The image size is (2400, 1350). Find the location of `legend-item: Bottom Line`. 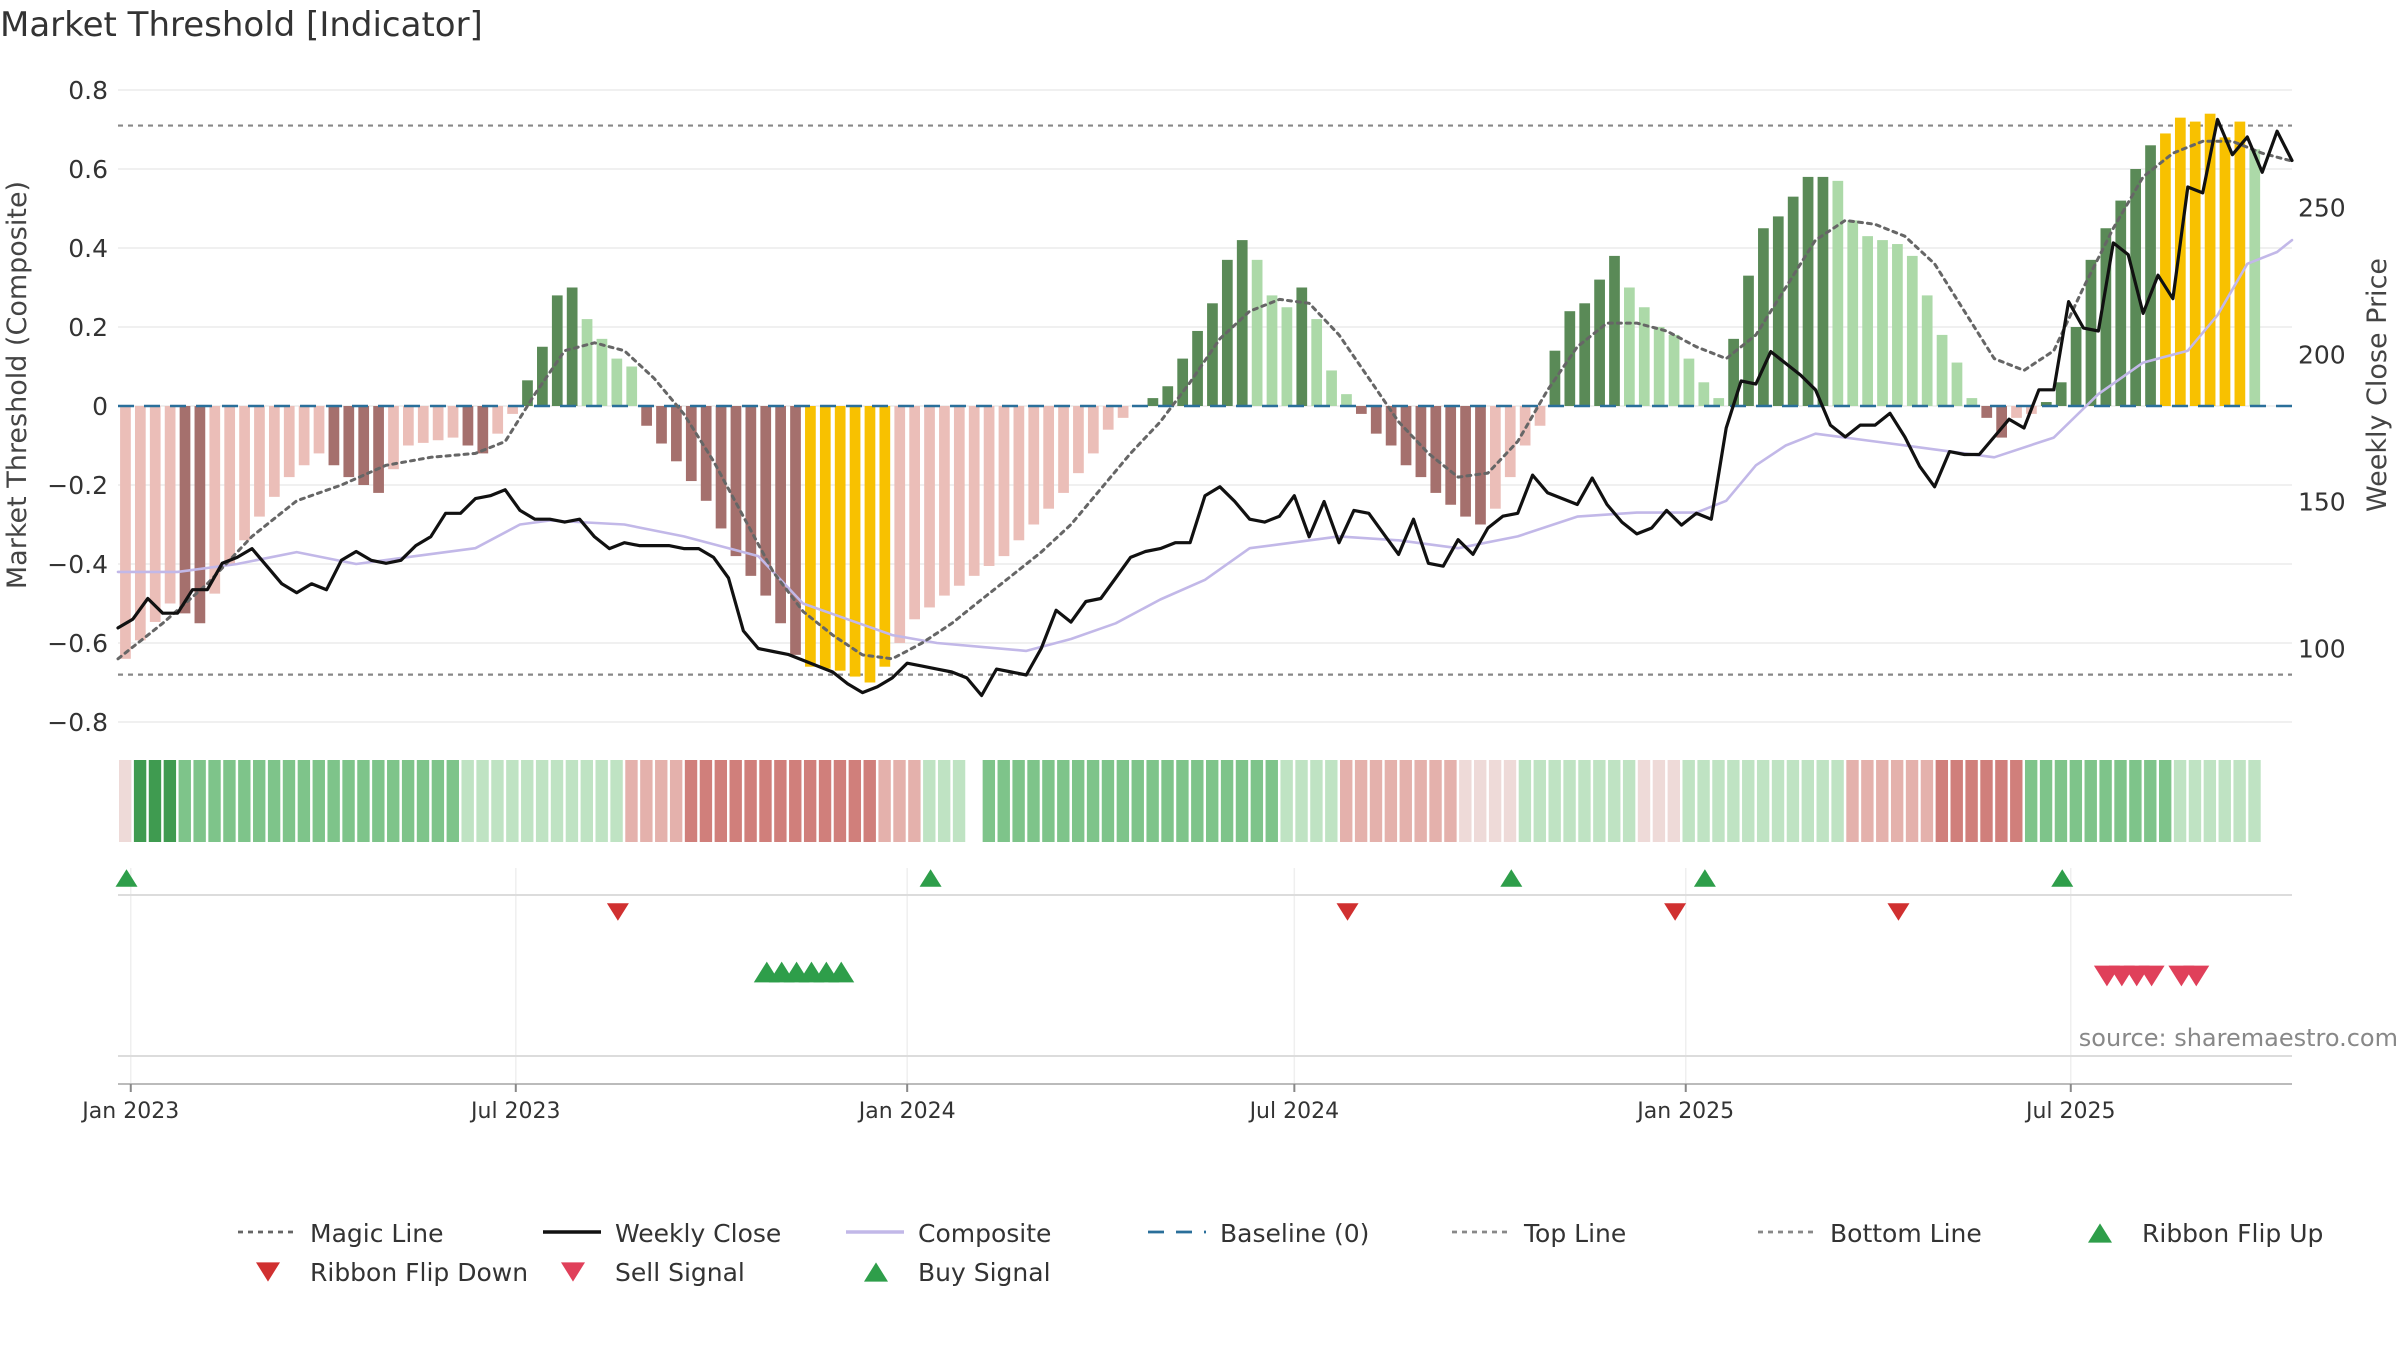

legend-item: Bottom Line is located at coordinates (1870, 1233).